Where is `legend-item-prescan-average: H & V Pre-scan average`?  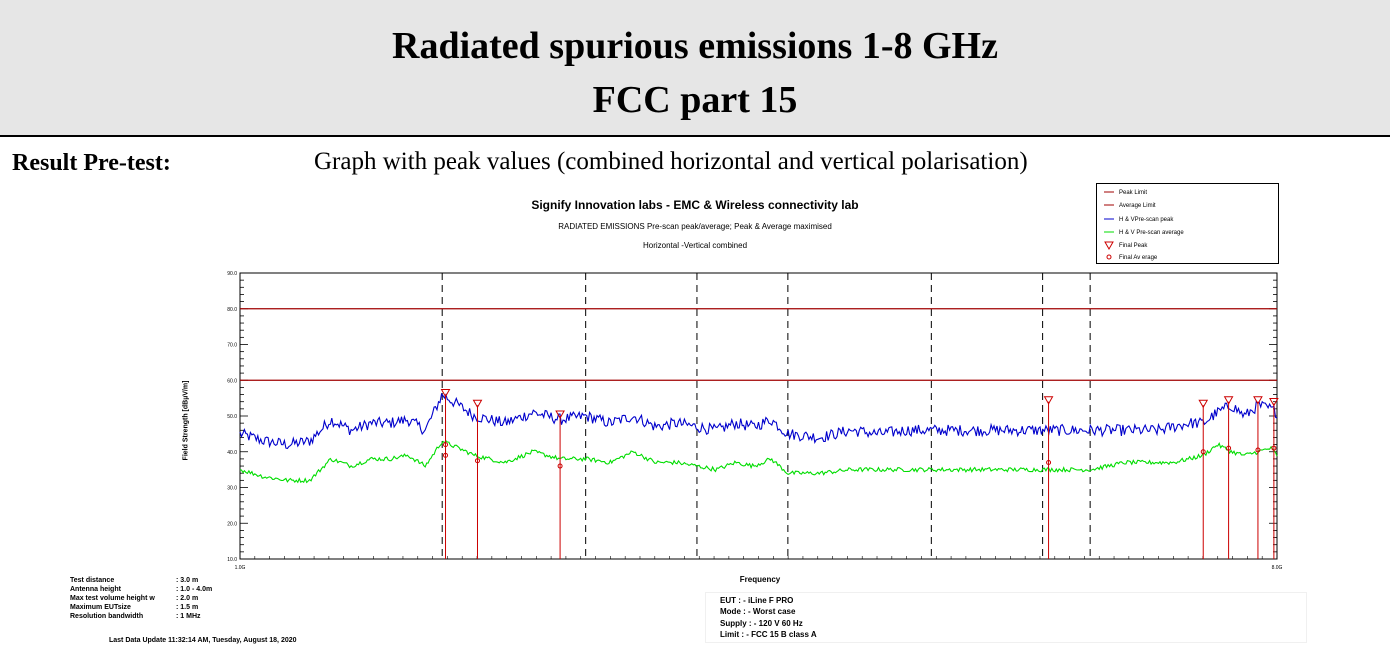
legend-item-prescan-average: H & V Pre-scan average is located at coordinates (1187, 233).